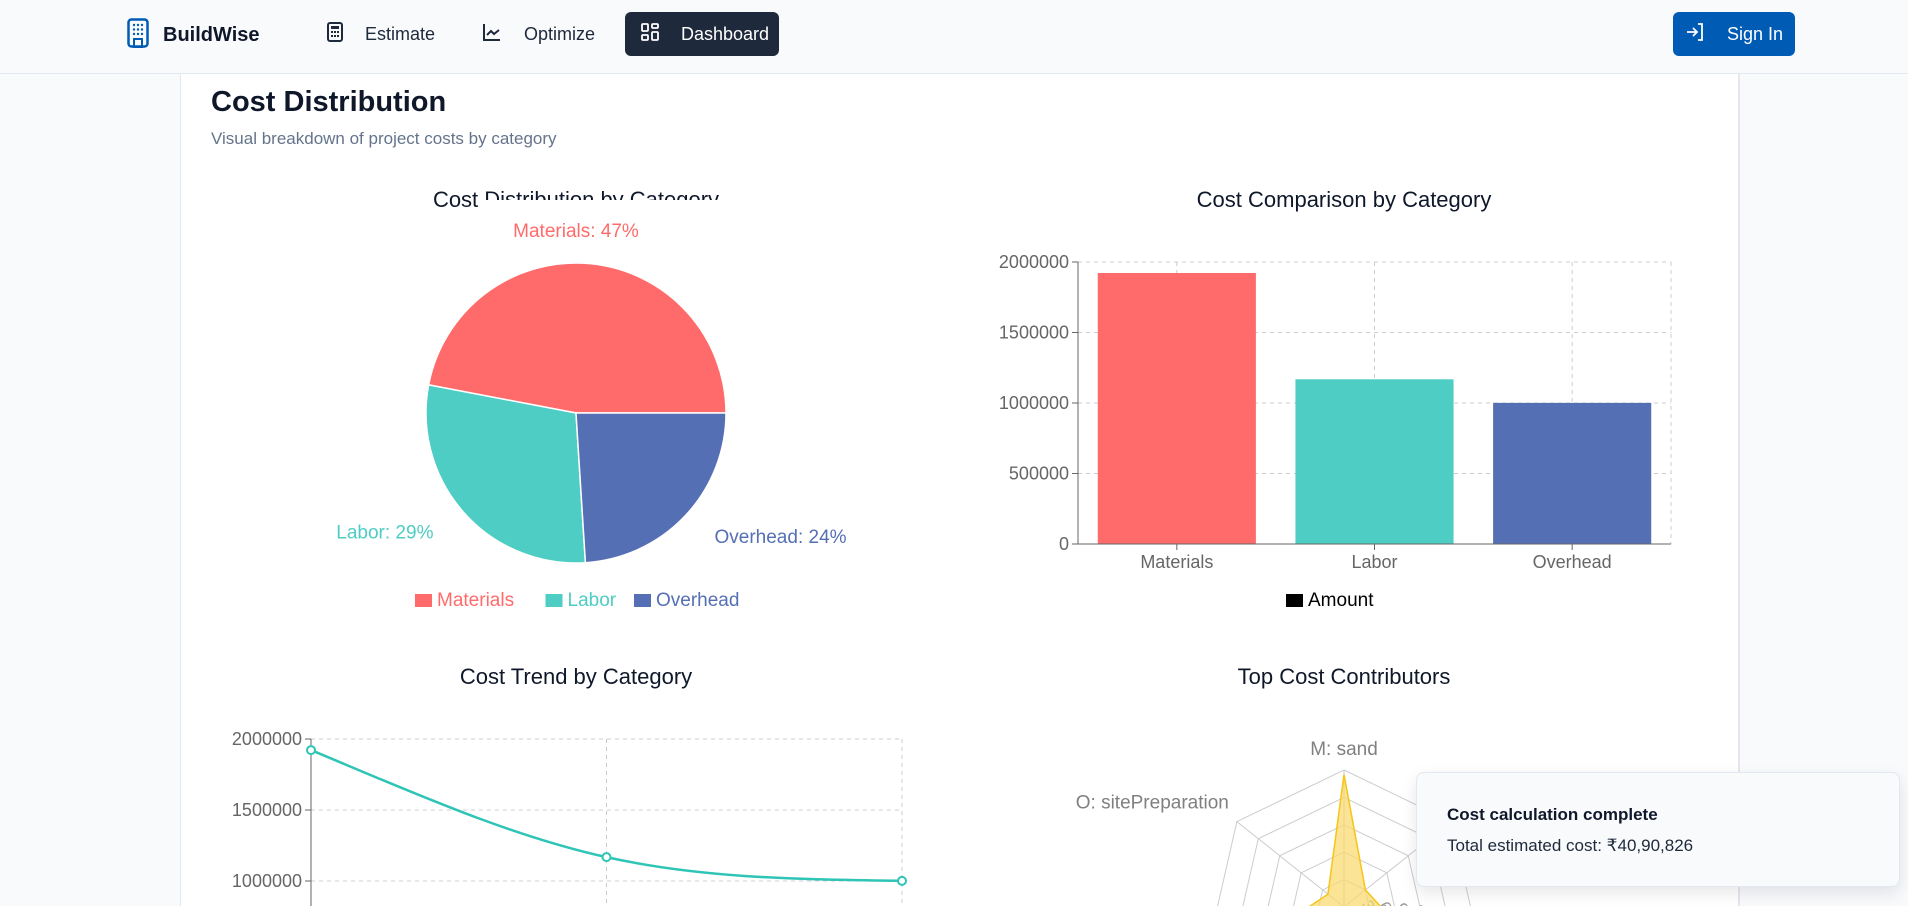 This screenshot has width=1908, height=906. I want to click on line-chart-title: Cost Trend by Category, so click(576, 676).